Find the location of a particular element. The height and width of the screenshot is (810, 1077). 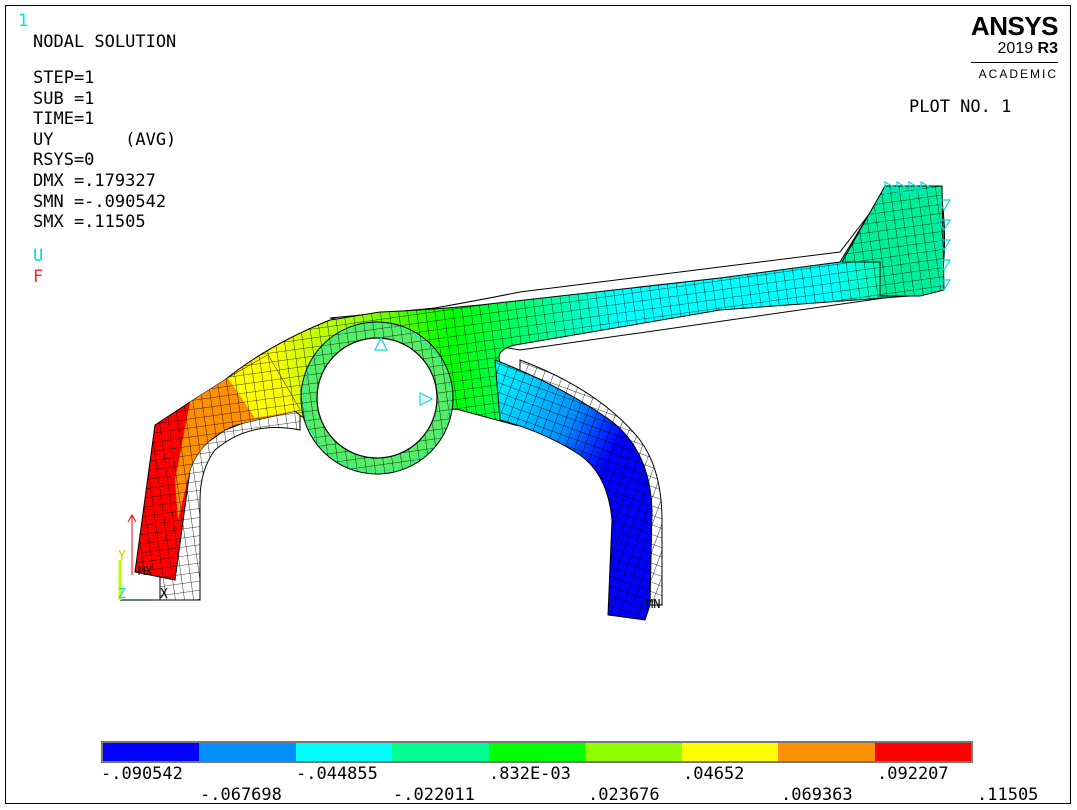

min-marker: MN is located at coordinates (653, 604).